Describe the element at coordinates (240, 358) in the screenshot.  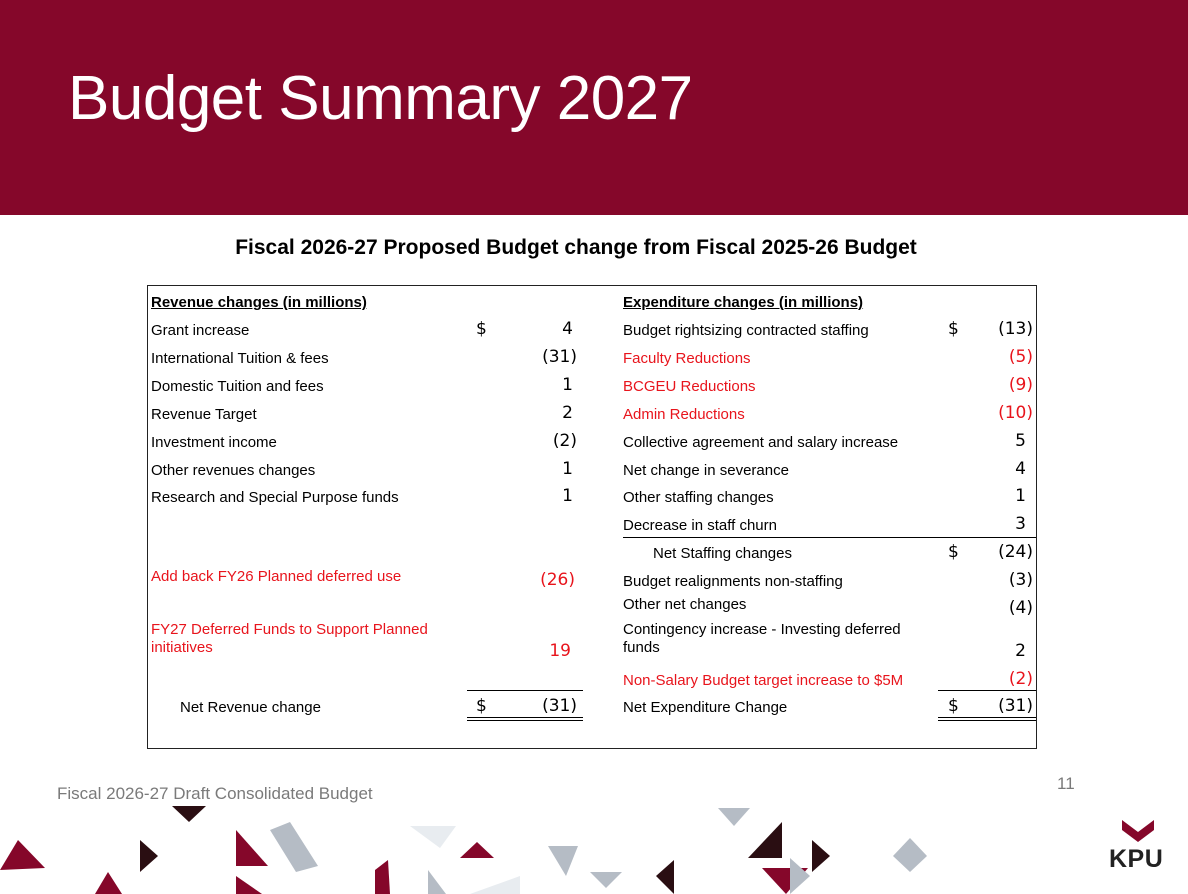
I see `revenue-label-international-tuition: International Tuition & fees` at that location.